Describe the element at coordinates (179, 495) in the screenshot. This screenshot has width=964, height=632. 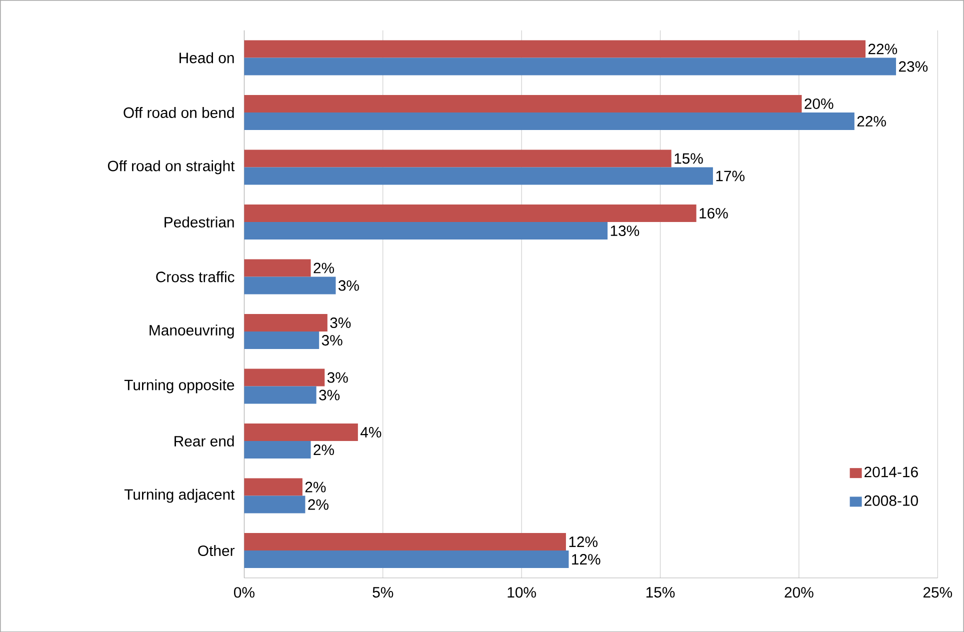
I see `y-tick-label: Turning adjacent` at that location.